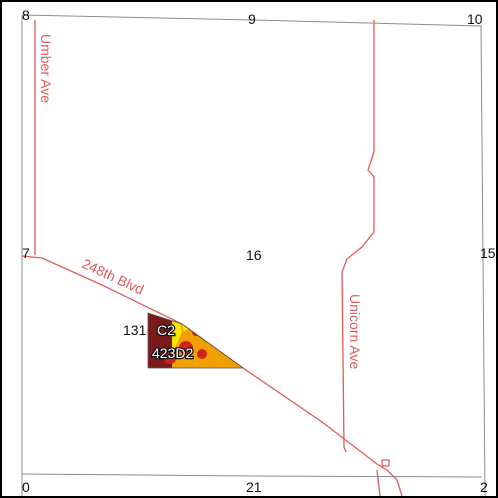  I want to click on section-number-center: 16, so click(254, 255).